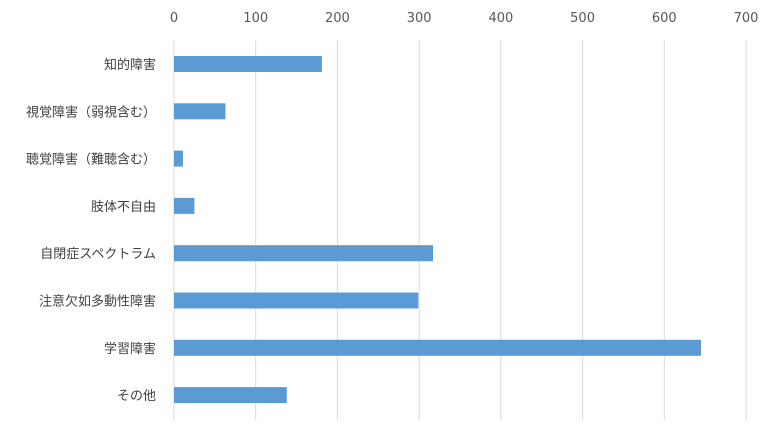  What do you see at coordinates (419, 18) in the screenshot?
I see `x-tick-label: 300` at bounding box center [419, 18].